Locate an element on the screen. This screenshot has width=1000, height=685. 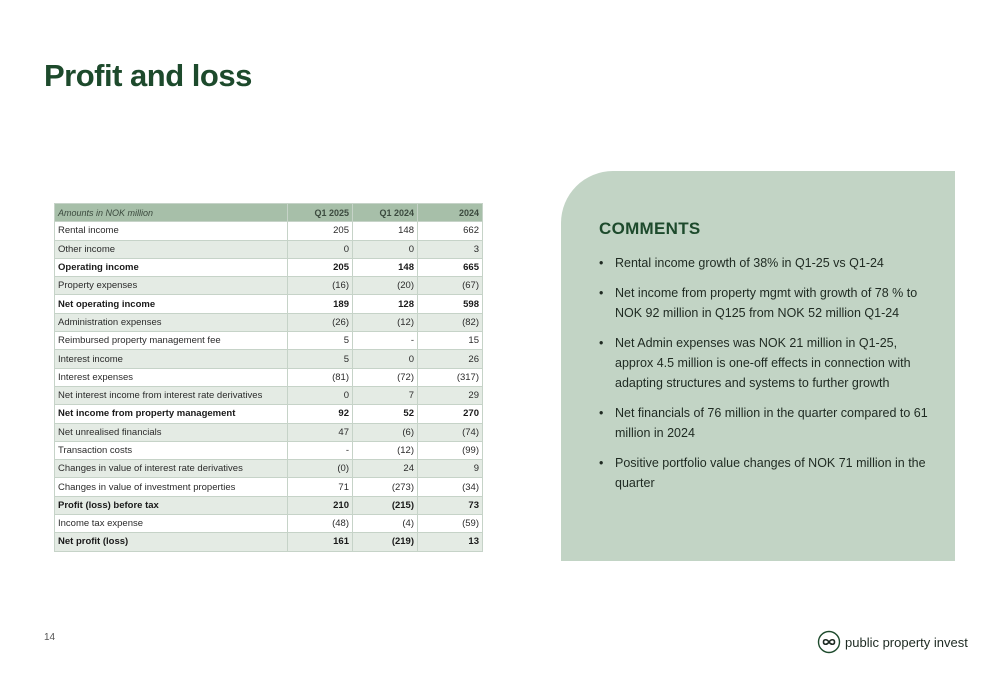
table-row: Rental income 205 148 662 is located at coordinates (268, 231).